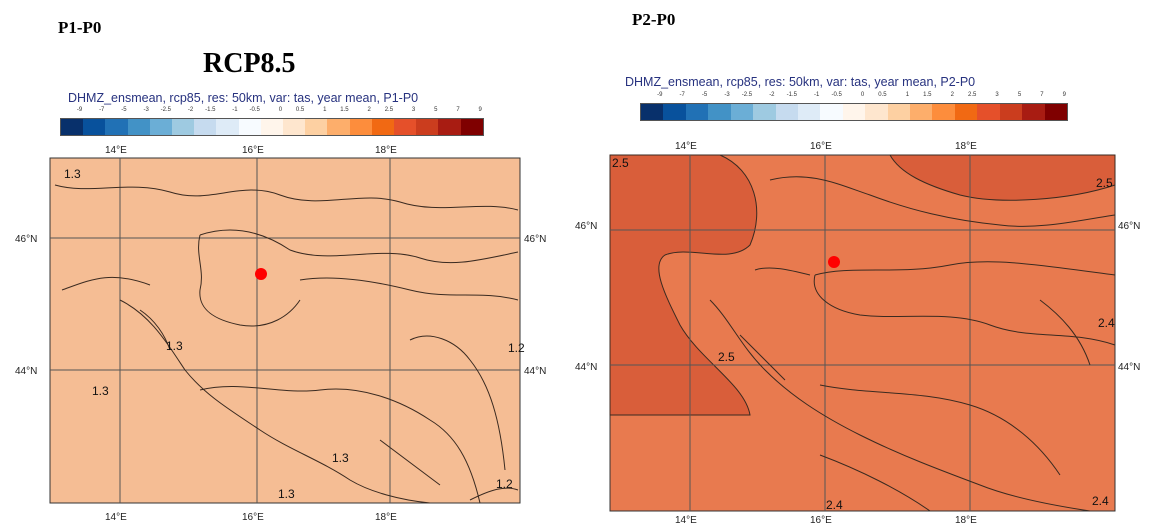  I want to click on colorbar-tick-label: 7, so click(458, 110).